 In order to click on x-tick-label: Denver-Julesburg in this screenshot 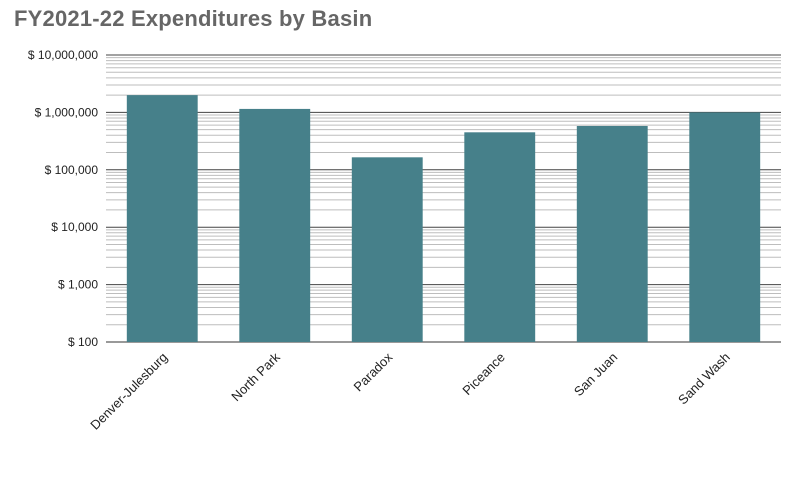, I will do `click(128, 391)`.